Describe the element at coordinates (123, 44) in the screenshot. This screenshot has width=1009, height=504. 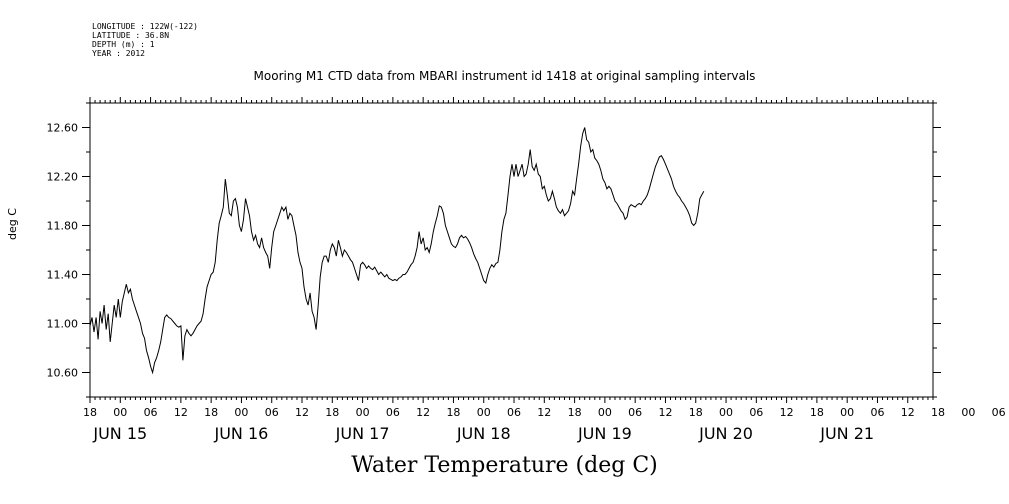
I see `depth-label: DEPTH (m) : 1` at that location.